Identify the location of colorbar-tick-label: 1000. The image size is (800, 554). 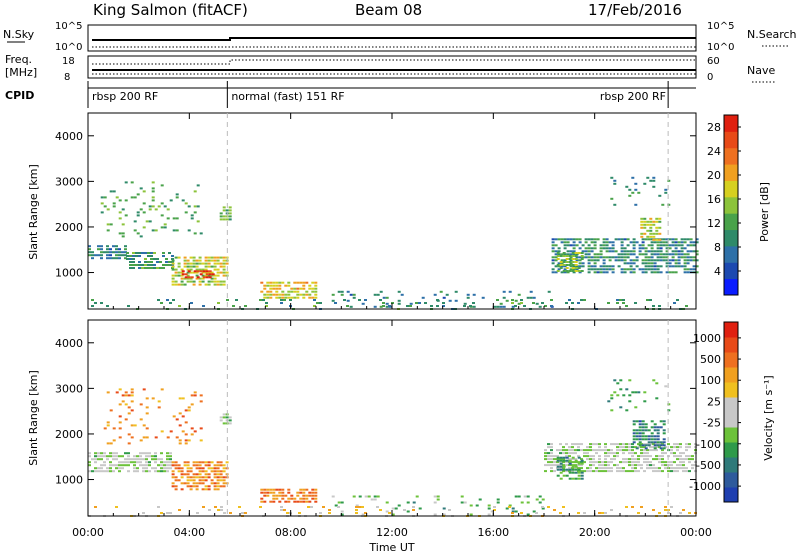
(707, 338).